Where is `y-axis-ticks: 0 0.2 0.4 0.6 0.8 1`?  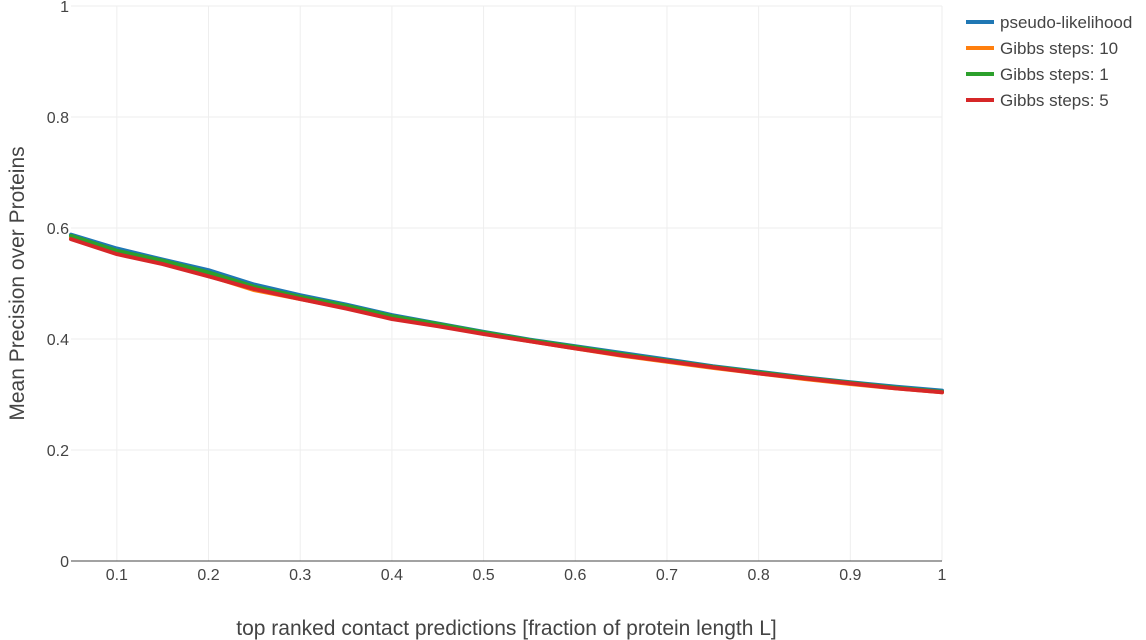
y-axis-ticks: 0 0.2 0.4 0.6 0.8 1 is located at coordinates (58, 285).